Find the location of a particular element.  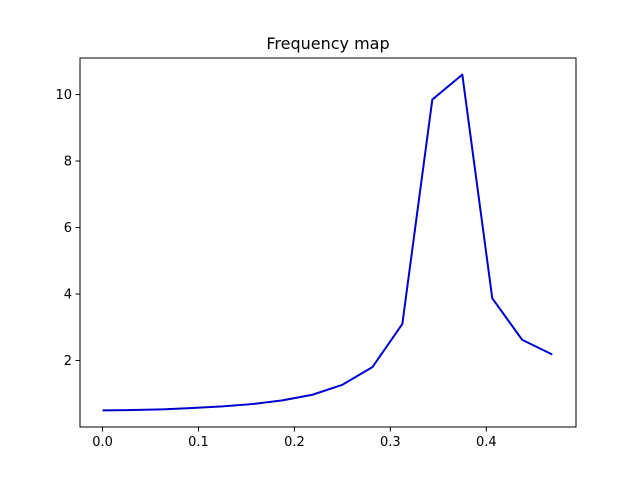

y-tick-label: 10 is located at coordinates (63, 95).